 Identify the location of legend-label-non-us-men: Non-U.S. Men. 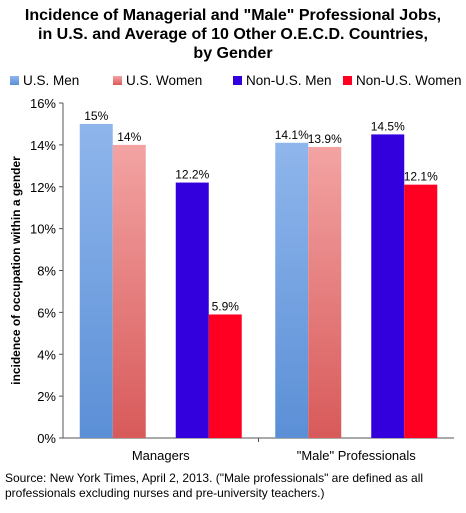
(289, 80).